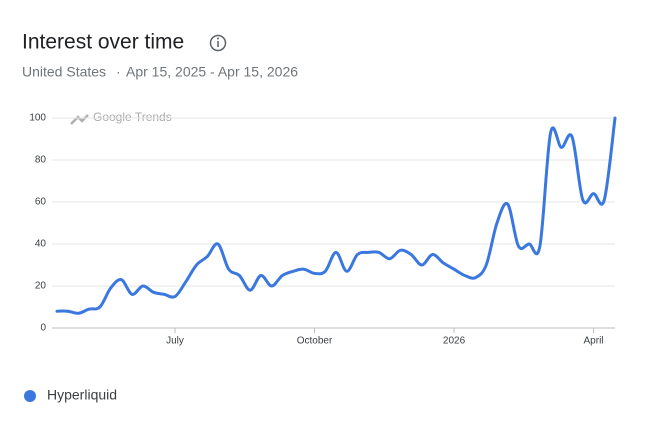  What do you see at coordinates (41, 160) in the screenshot?
I see `y-tick-label: 80` at bounding box center [41, 160].